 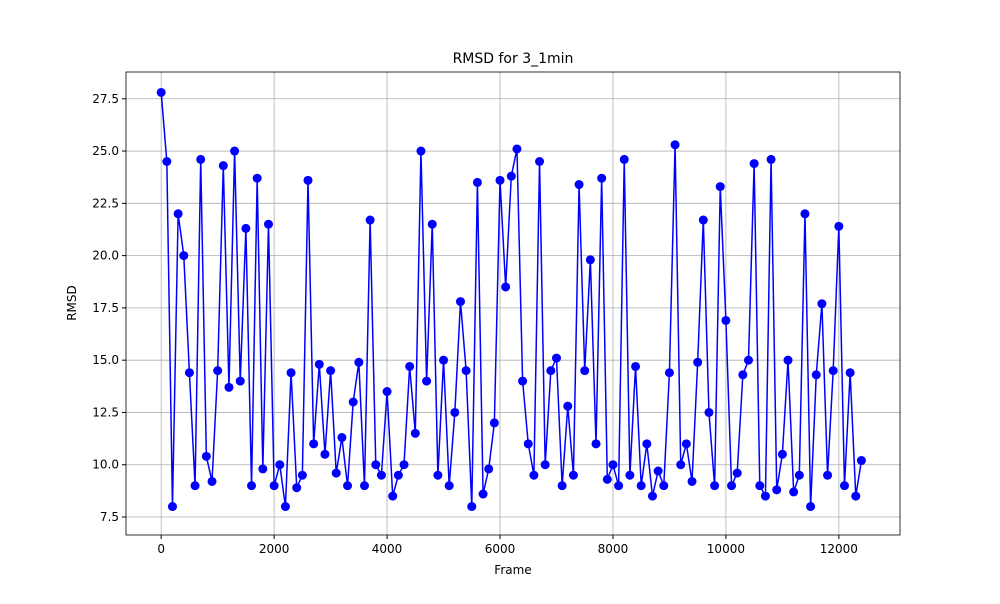 I want to click on x-tick-label: 4000, so click(x=387, y=549).